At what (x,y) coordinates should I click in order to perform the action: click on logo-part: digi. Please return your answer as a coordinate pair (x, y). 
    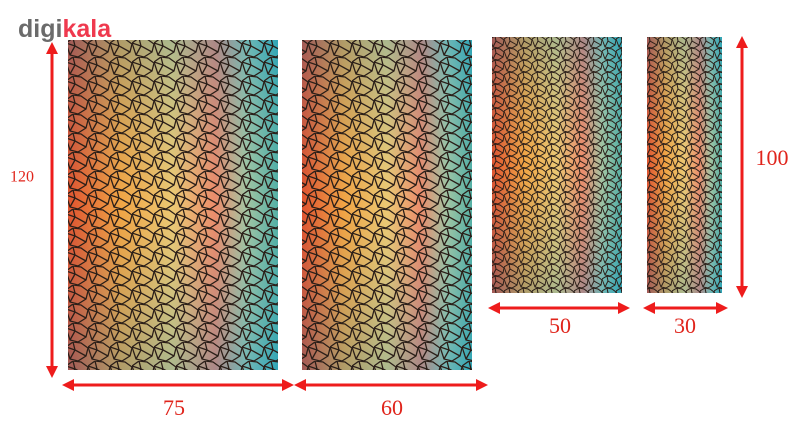
    Looking at the image, I should click on (40, 29).